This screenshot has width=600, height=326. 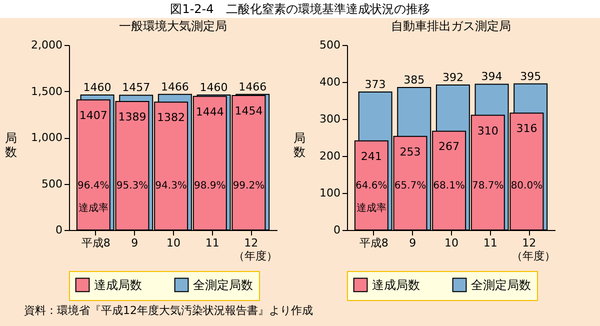 What do you see at coordinates (46, 91) in the screenshot?
I see `y-tick-label: 1,500` at bounding box center [46, 91].